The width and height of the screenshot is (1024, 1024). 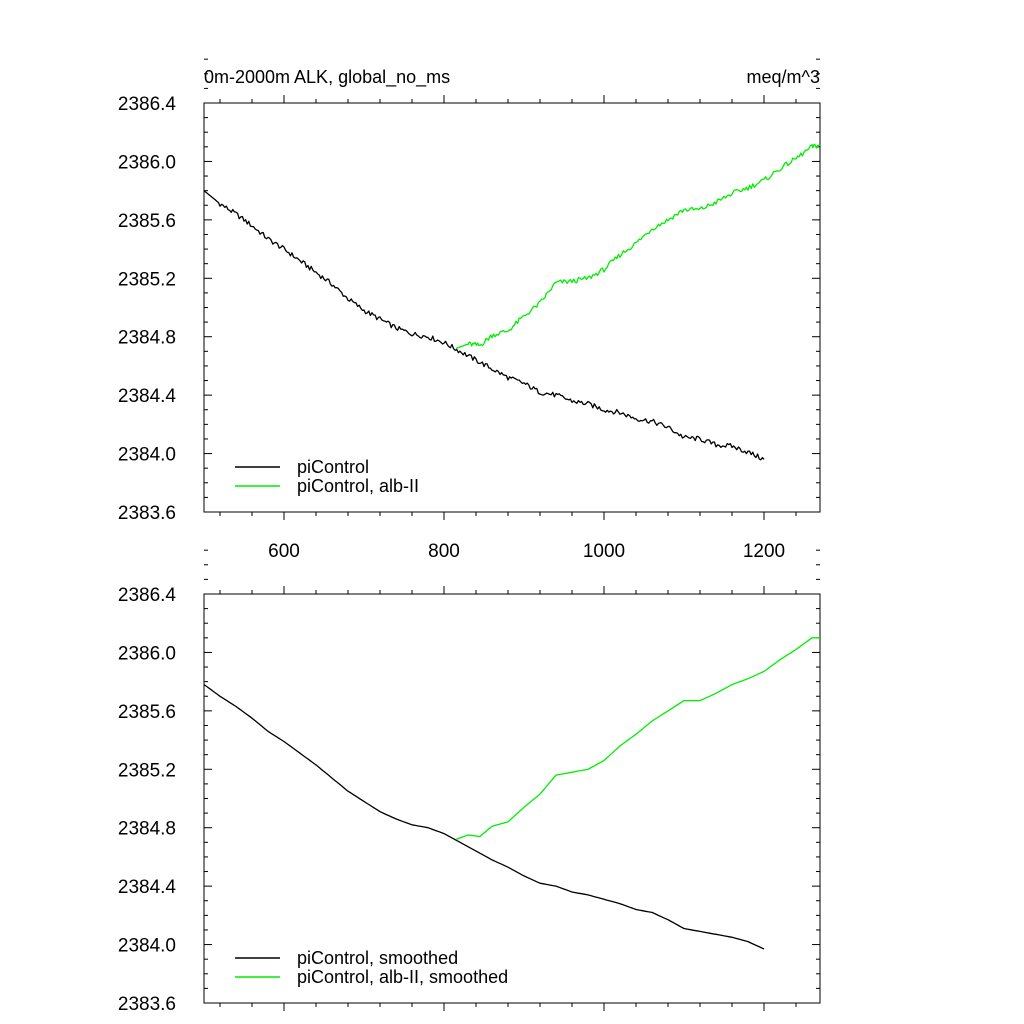 I want to click on x-tick-label: 1200, so click(x=764, y=551).